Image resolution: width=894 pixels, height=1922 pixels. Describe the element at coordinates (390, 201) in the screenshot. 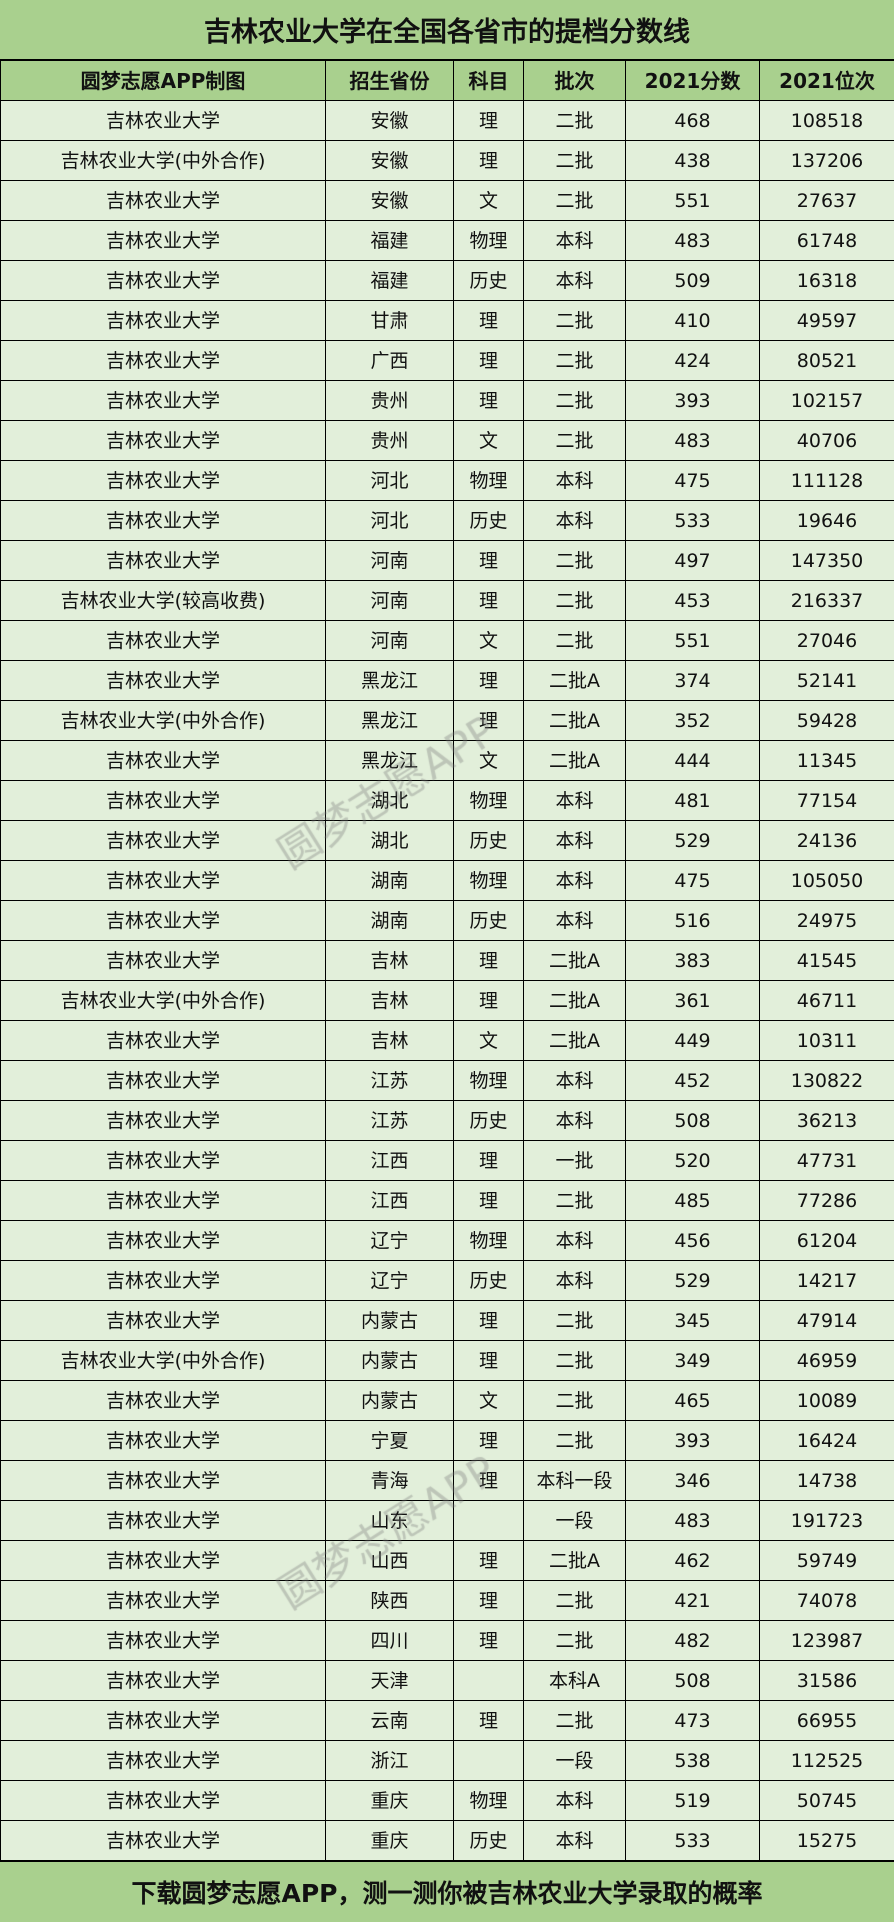

I see `cell-province: 安徽` at that location.